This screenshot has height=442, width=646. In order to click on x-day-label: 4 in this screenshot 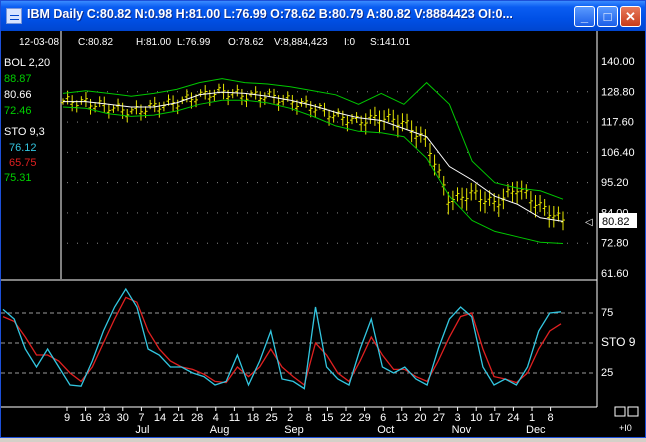, I will do `click(216, 418)`.